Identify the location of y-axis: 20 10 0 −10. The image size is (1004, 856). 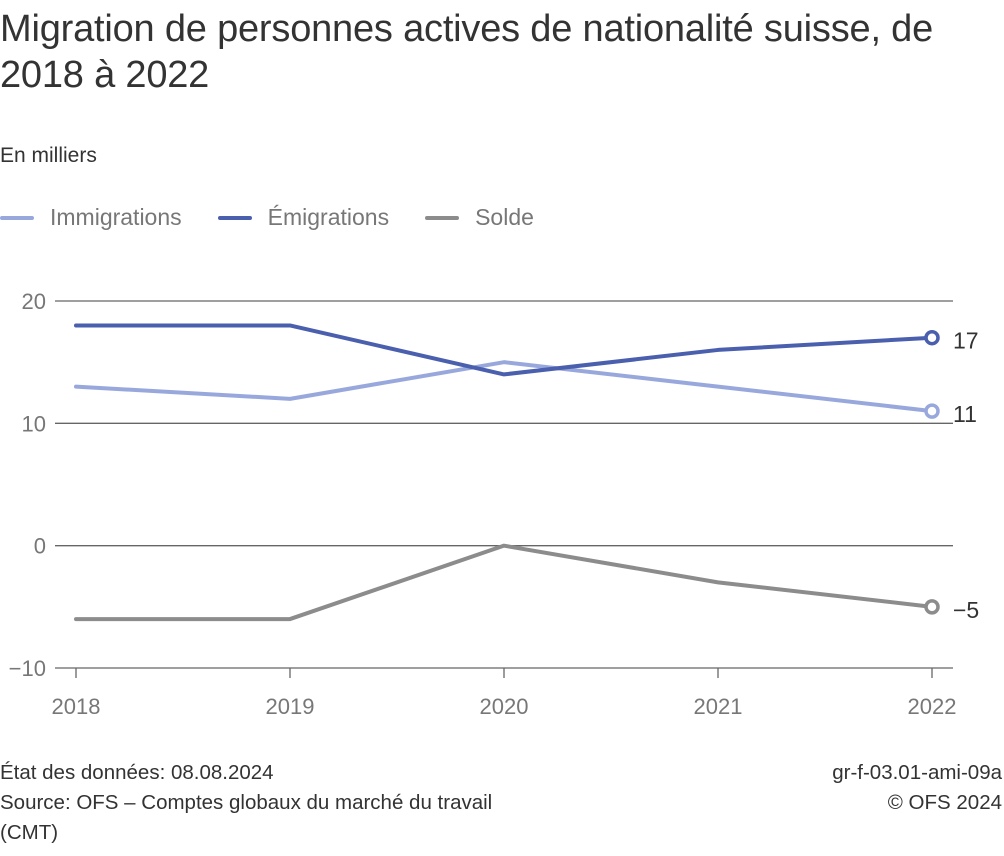
(27, 485).